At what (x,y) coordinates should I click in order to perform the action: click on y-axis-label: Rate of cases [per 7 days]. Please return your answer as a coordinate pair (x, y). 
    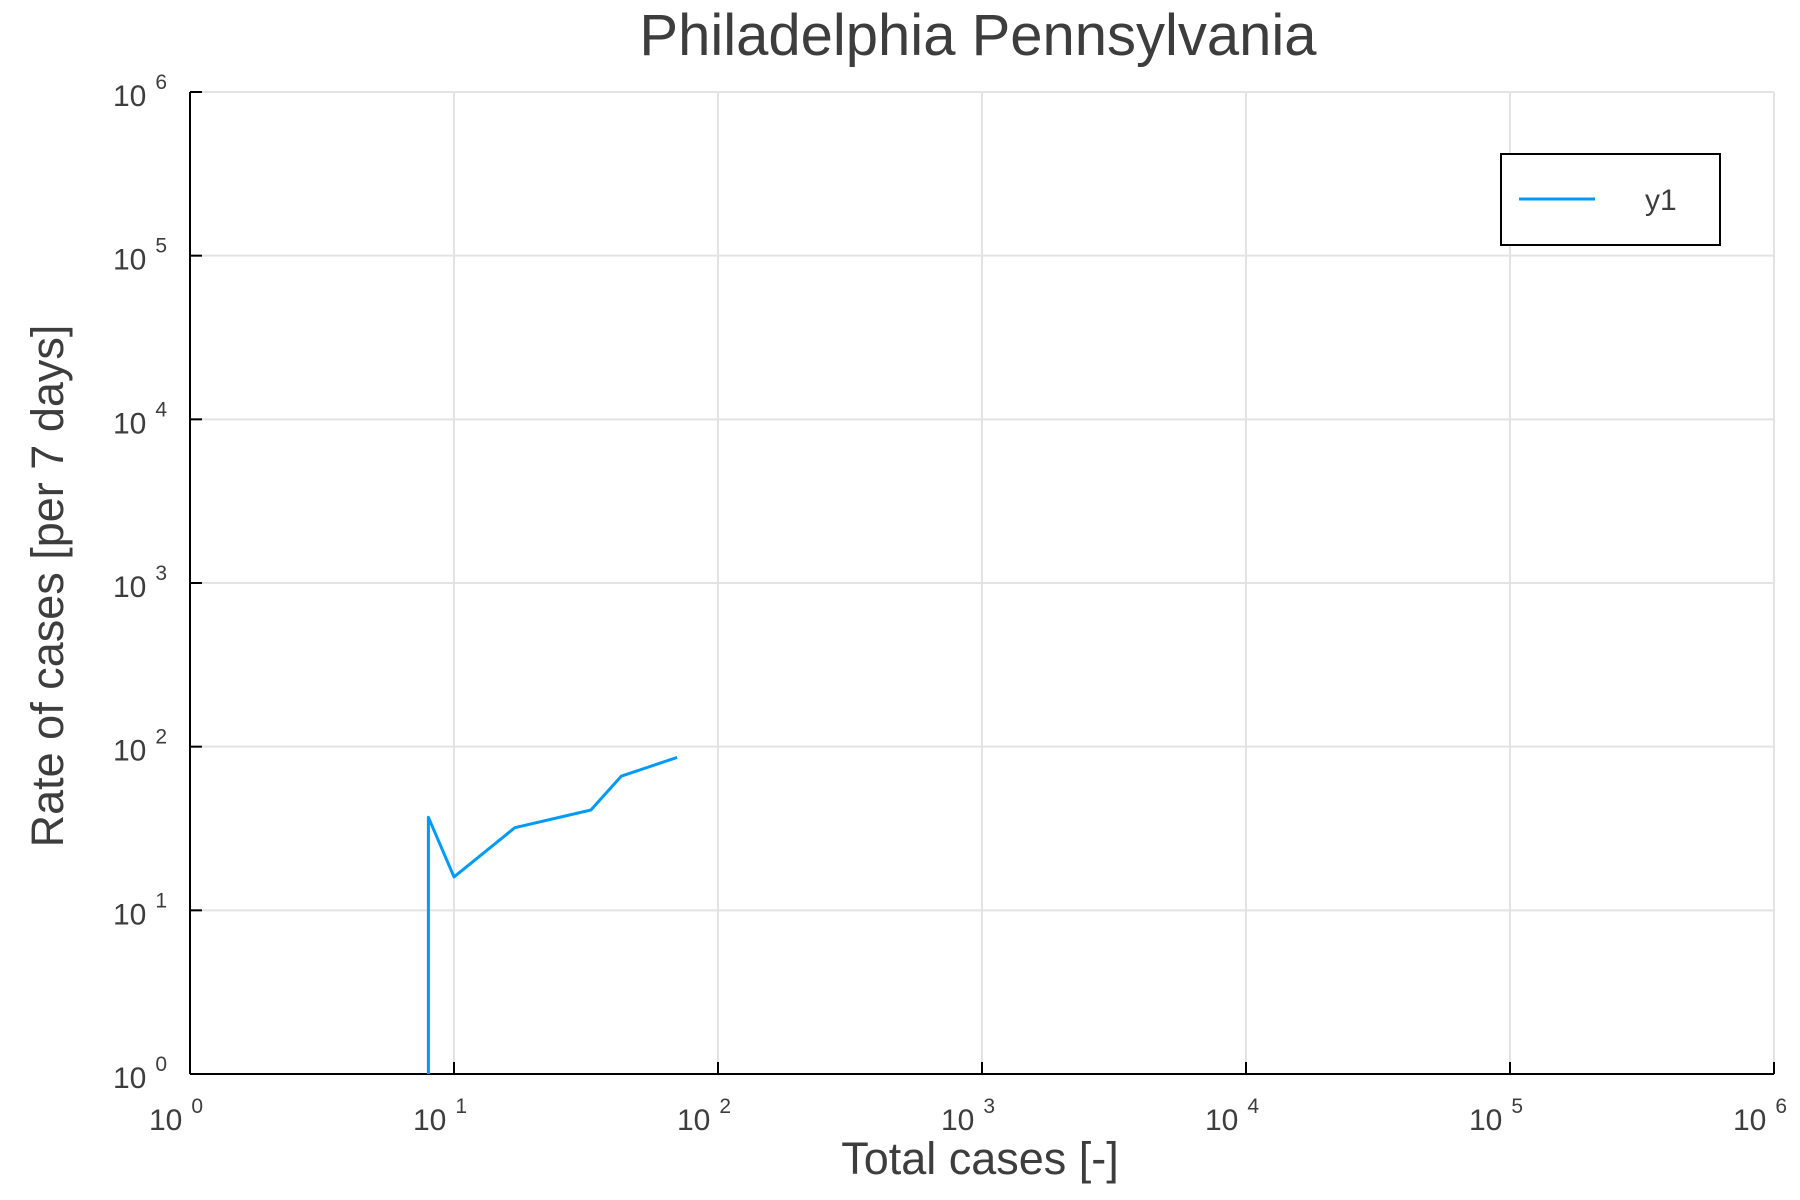
    Looking at the image, I should click on (47, 586).